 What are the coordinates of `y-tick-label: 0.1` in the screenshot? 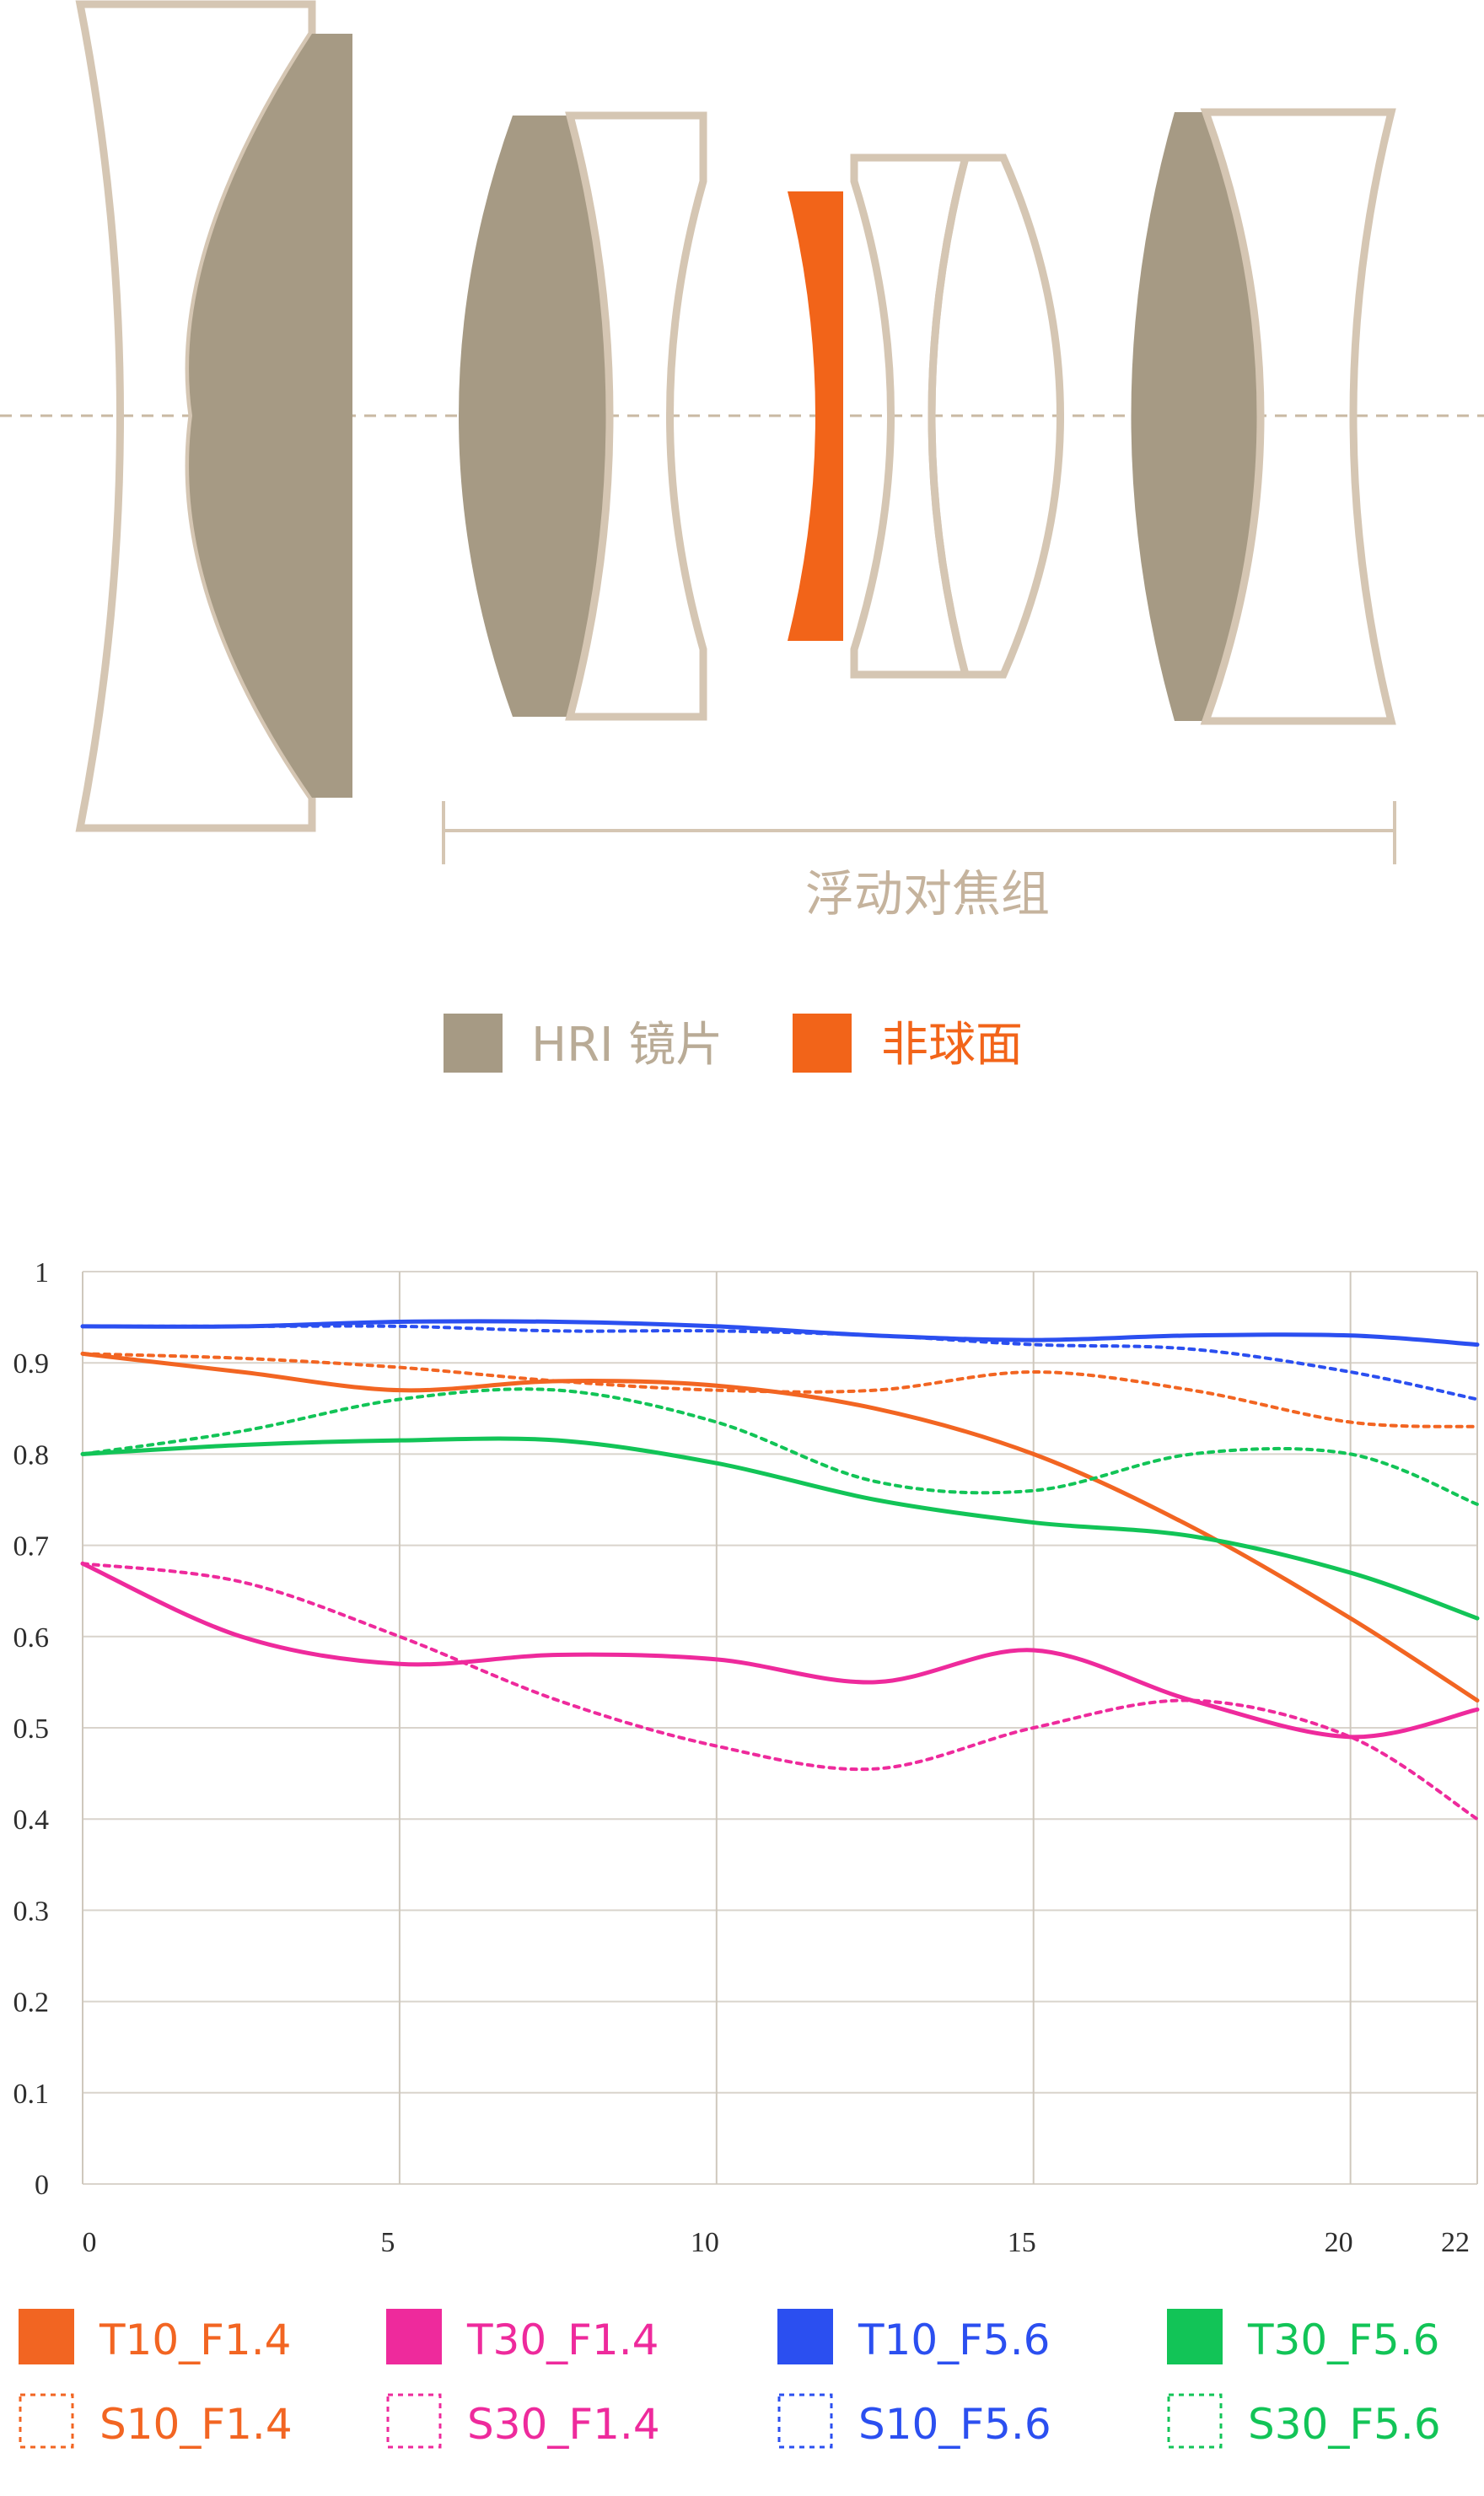 It's located at (31, 2095).